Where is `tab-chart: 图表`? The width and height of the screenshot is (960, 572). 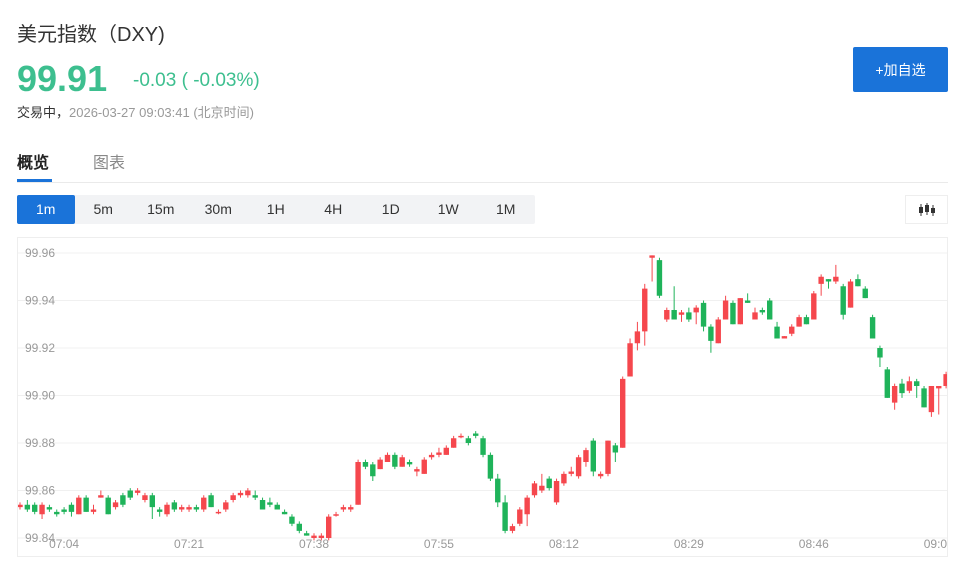 tab-chart: 图表 is located at coordinates (109, 163).